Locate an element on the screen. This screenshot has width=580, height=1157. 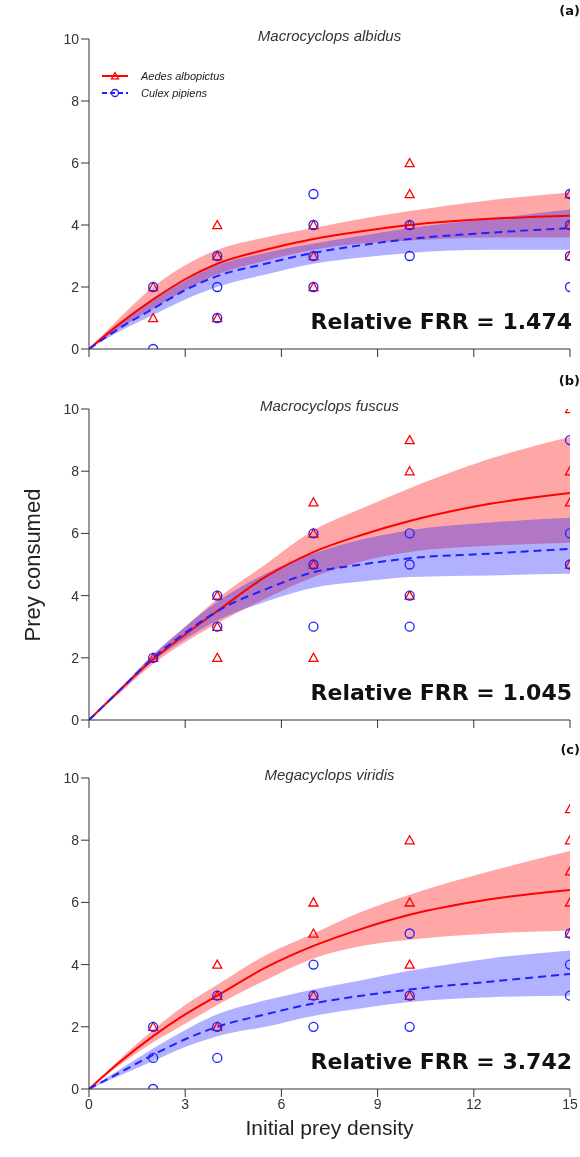
chart-title: Megacyclops viridis is located at coordinates (329, 774).